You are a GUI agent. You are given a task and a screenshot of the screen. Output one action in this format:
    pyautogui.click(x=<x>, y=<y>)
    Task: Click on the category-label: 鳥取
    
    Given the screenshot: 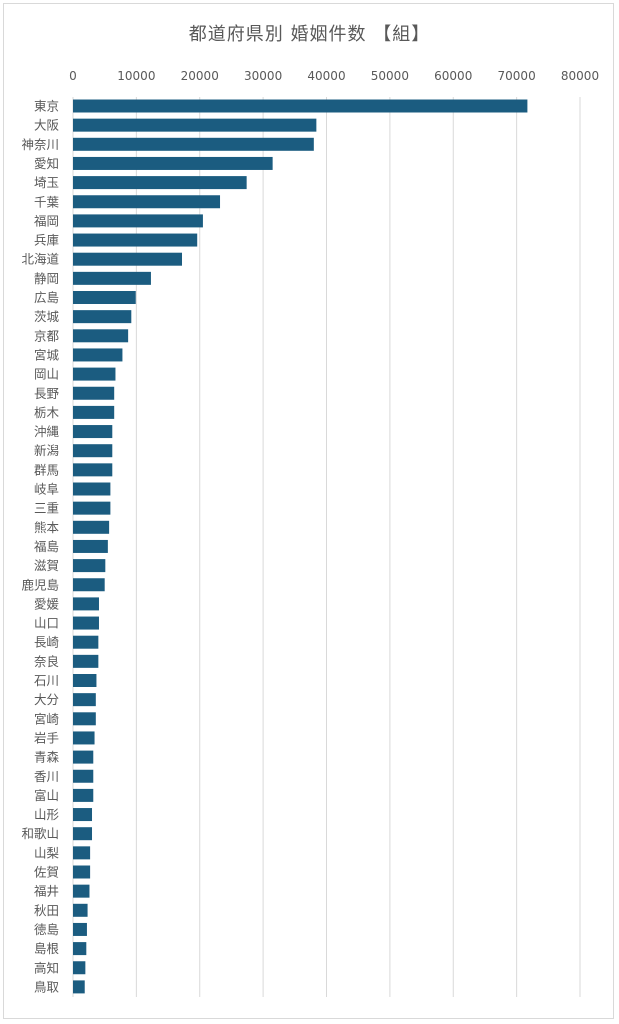 What is the action you would take?
    pyautogui.click(x=47, y=986)
    